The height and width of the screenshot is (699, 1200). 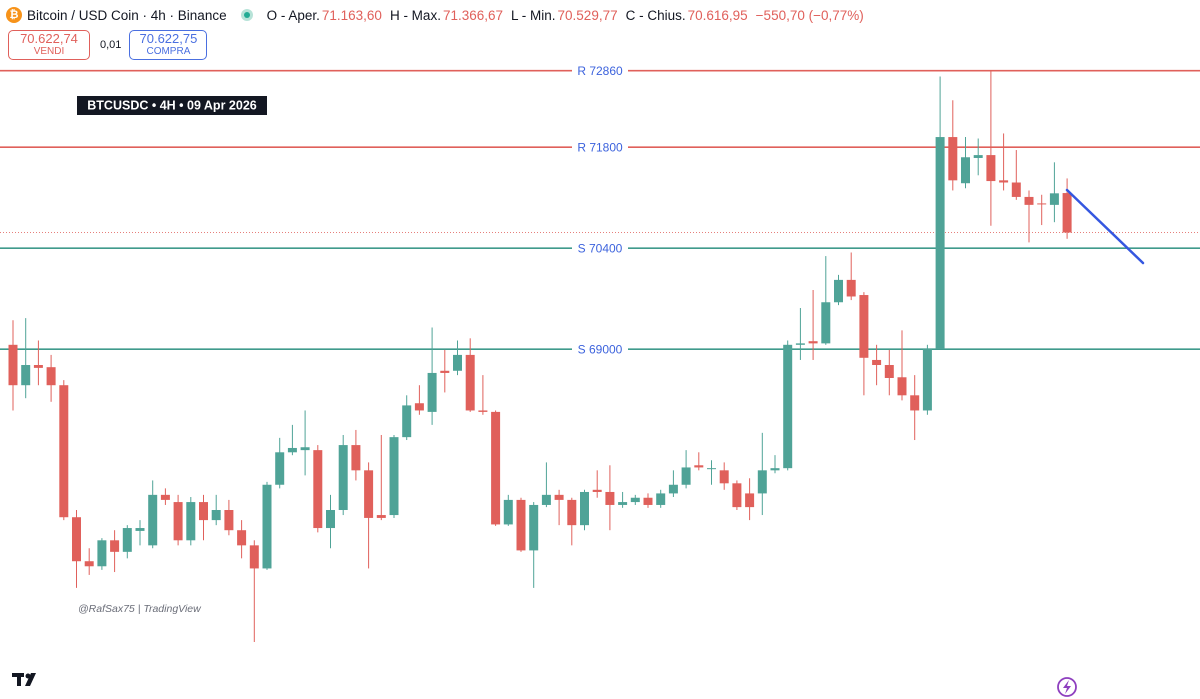 What do you see at coordinates (49, 51) in the screenshot?
I see `sell-label: VENDI` at bounding box center [49, 51].